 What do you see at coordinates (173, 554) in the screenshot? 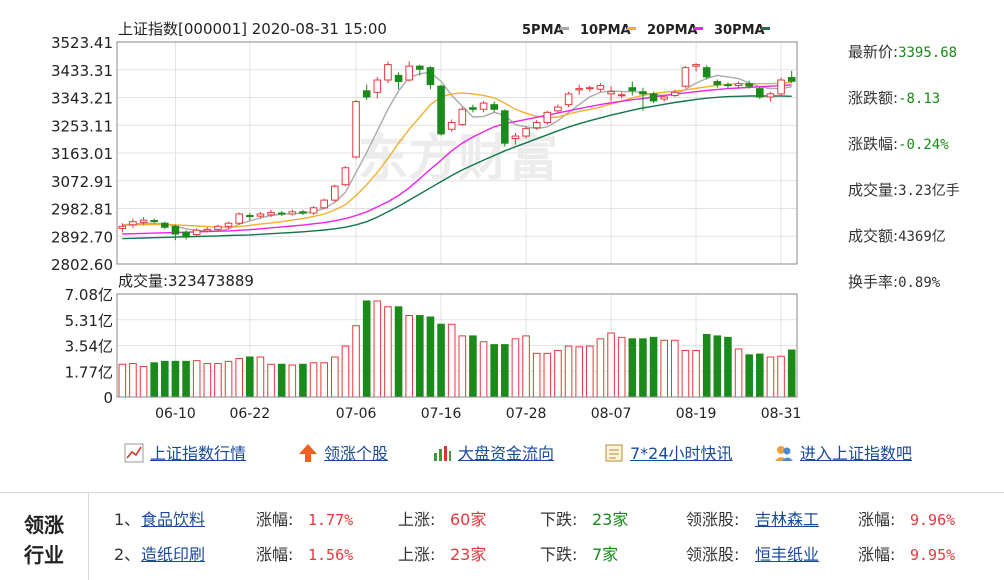
I see `industry-name-link: 造纸印刷` at bounding box center [173, 554].